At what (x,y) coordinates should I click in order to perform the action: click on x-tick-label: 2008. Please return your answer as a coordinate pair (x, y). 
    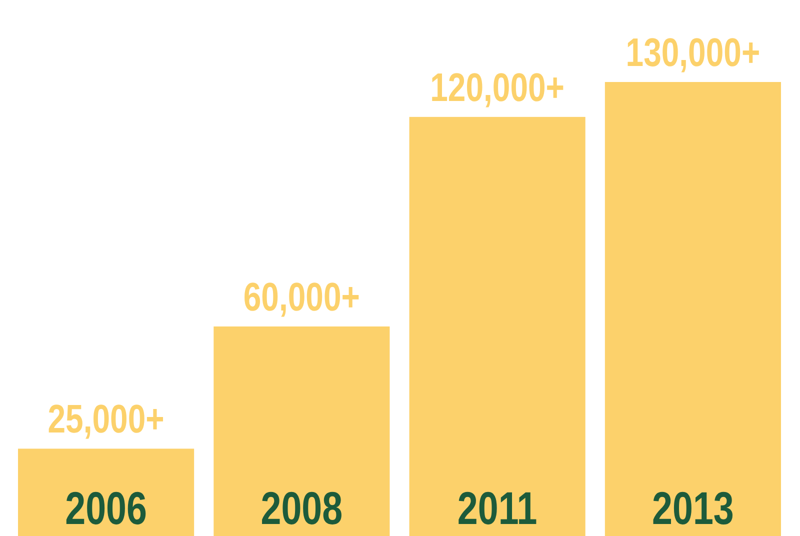
    Looking at the image, I should click on (301, 508).